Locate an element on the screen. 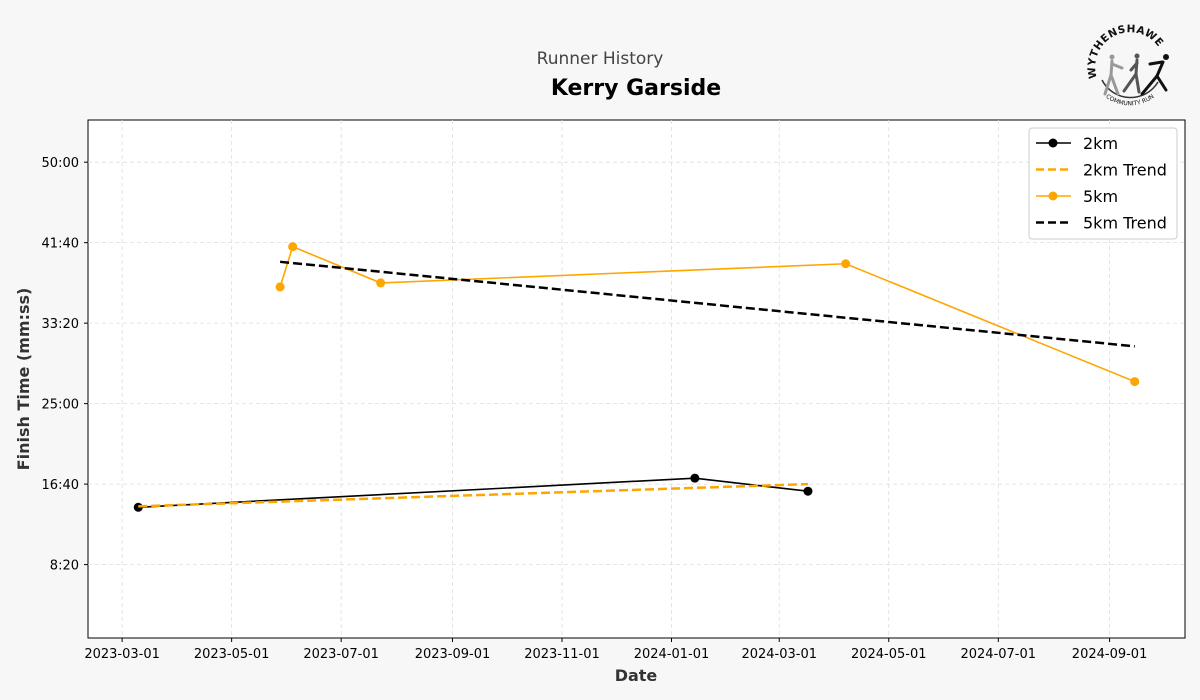 The width and height of the screenshot is (1200, 700). y-axis-label: Finish Time (mm:ss) is located at coordinates (23, 379).